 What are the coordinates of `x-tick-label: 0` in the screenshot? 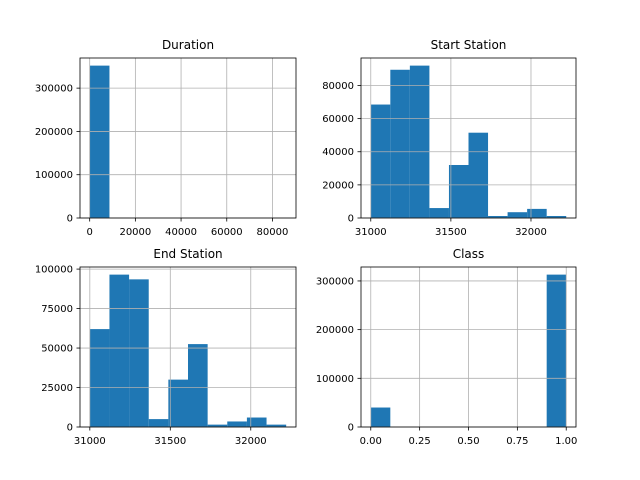 It's located at (89, 232).